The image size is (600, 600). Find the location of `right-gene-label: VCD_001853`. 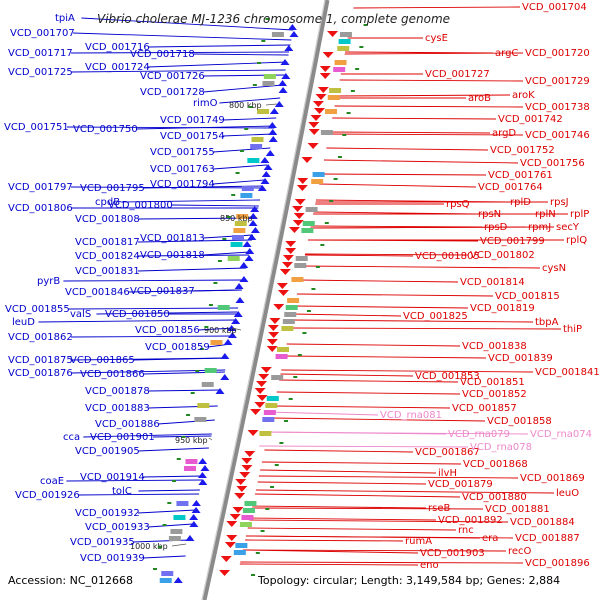

right-gene-label: VCD_001853 is located at coordinates (447, 376).